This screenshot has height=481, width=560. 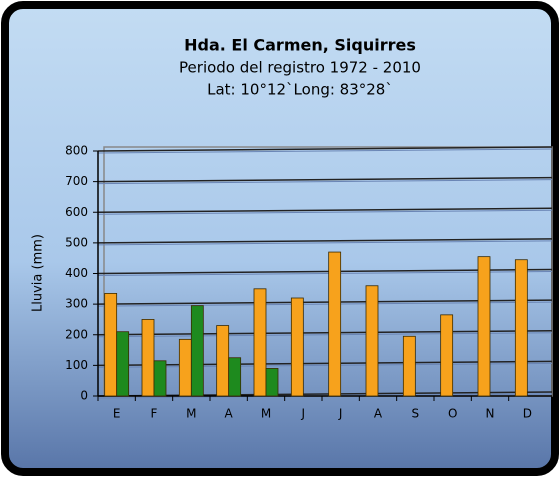 I want to click on x-tick-label: F, so click(x=154, y=414).